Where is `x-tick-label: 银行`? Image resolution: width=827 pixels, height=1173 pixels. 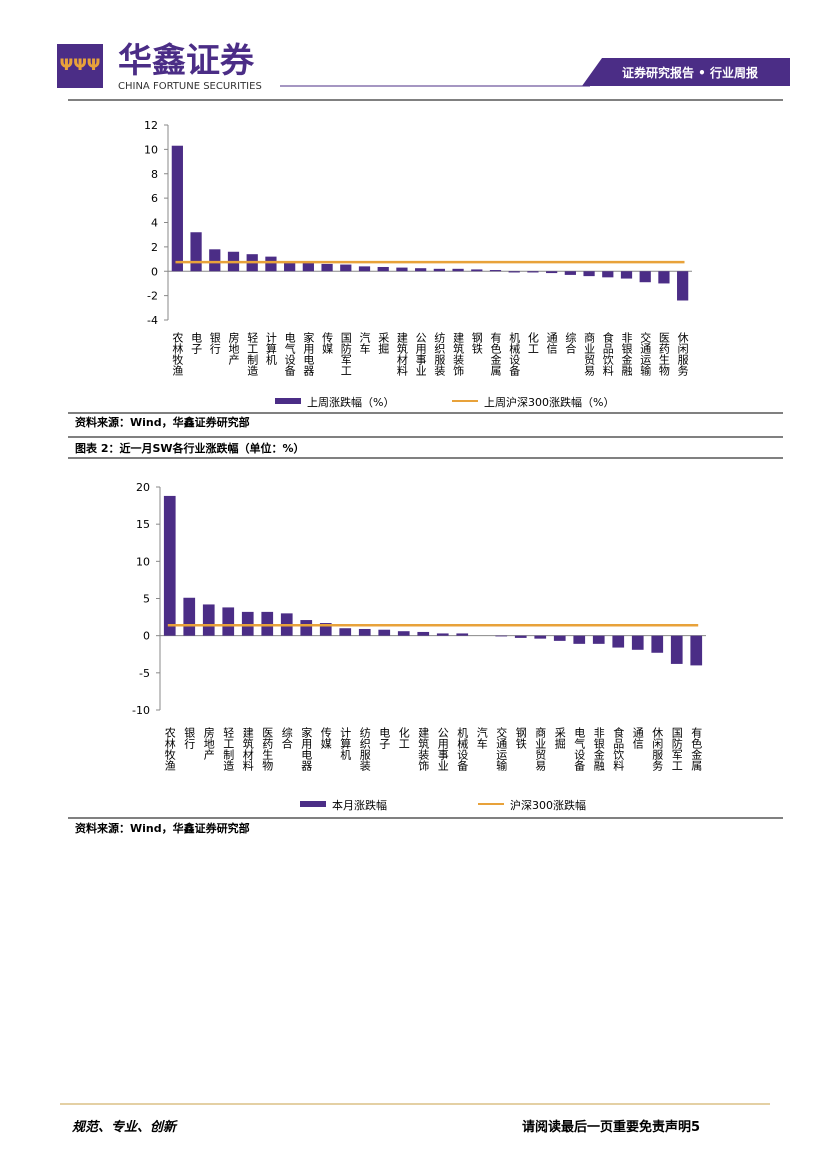
x-tick-label: 银行 is located at coordinates (214, 343).